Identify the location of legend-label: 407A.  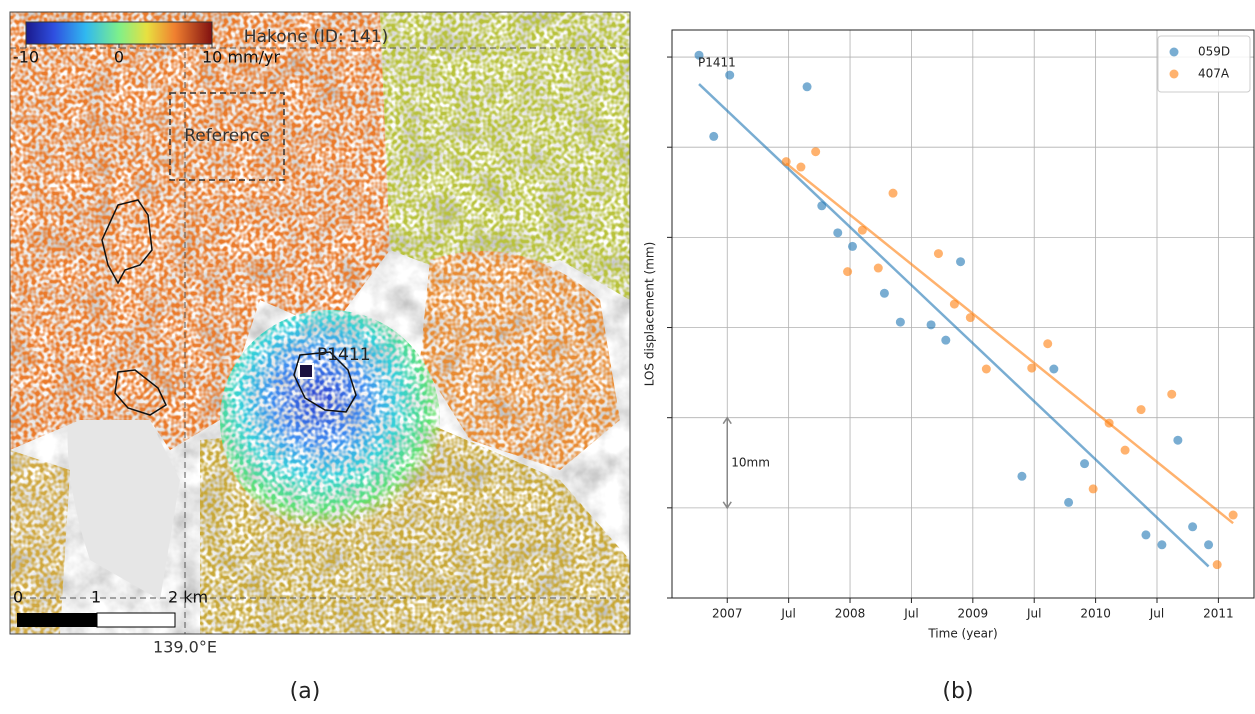
(1214, 74).